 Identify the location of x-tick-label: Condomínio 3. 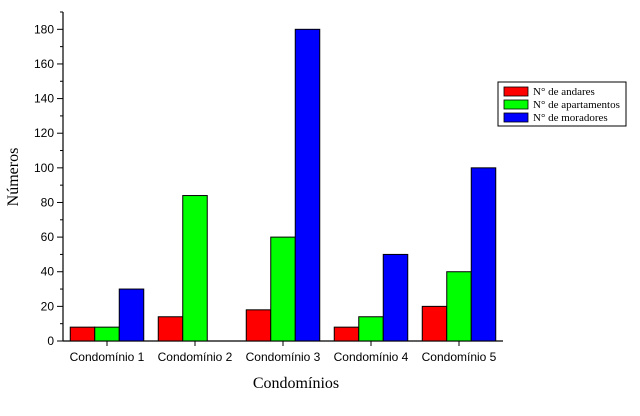
(283, 357).